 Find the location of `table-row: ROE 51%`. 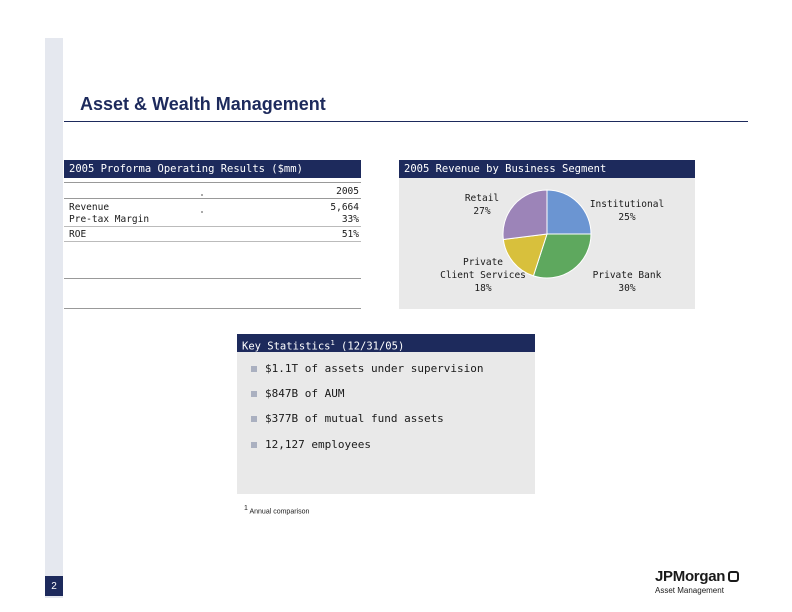

table-row: ROE 51% is located at coordinates (214, 234).